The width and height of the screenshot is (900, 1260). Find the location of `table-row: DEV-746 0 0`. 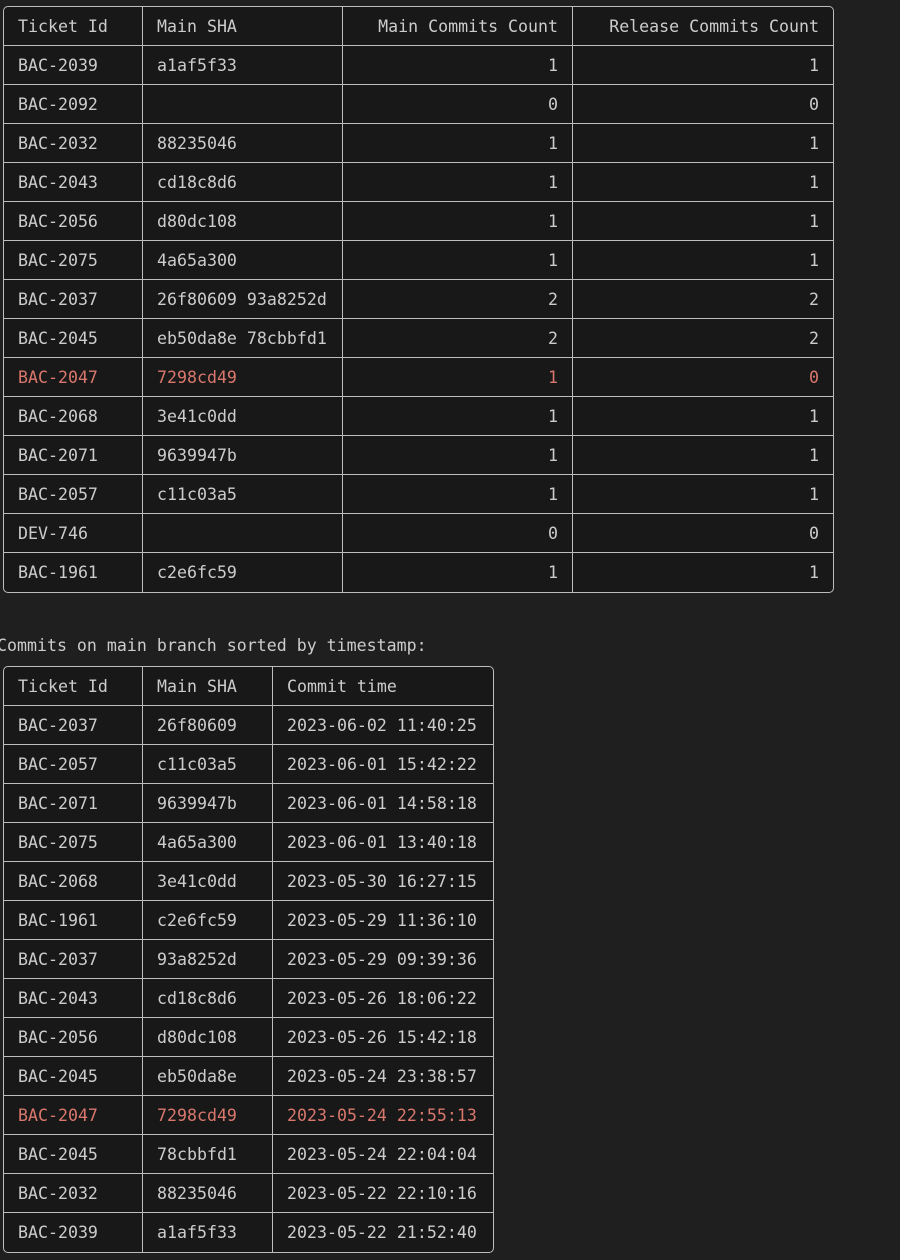

table-row: DEV-746 0 0 is located at coordinates (418, 533).